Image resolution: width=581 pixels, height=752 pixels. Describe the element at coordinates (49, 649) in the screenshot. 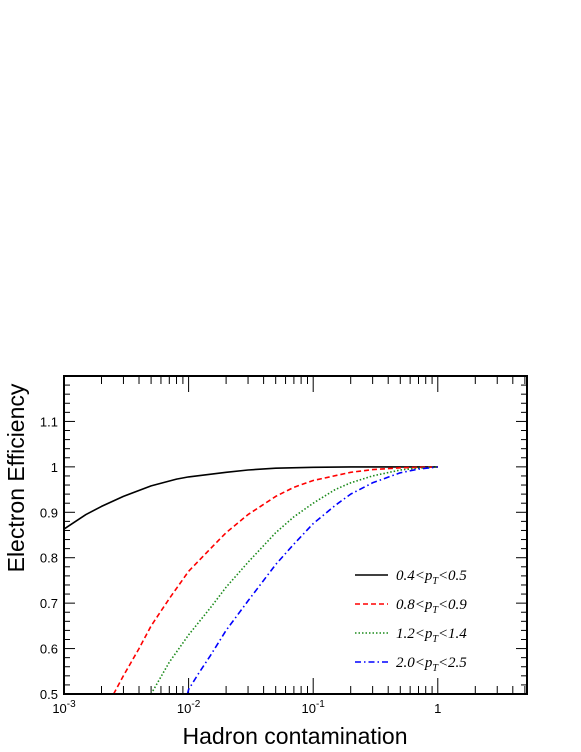

I see `y-tick-label: 0.6` at that location.